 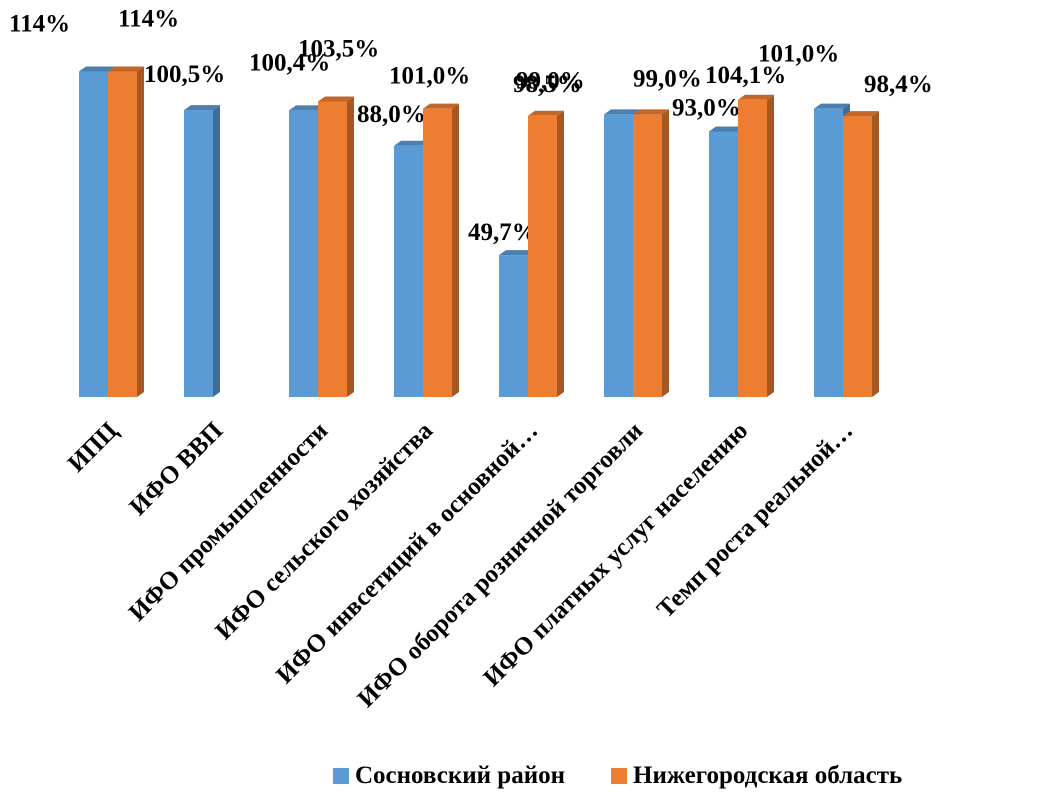 What do you see at coordinates (667, 78) in the screenshot?
I see `data-label-2-6: 99,0%` at bounding box center [667, 78].